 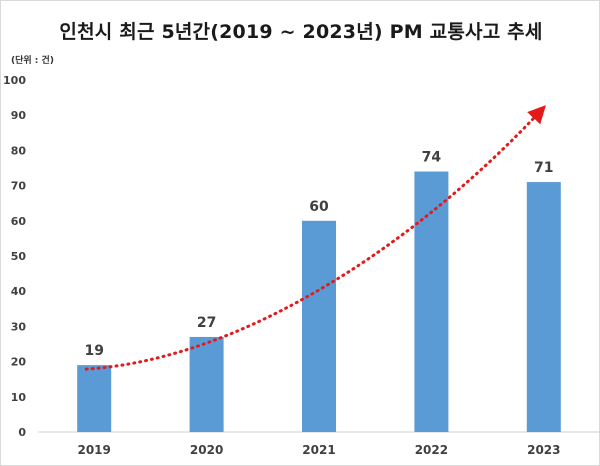 What do you see at coordinates (543, 168) in the screenshot?
I see `data-label: 71` at bounding box center [543, 168].